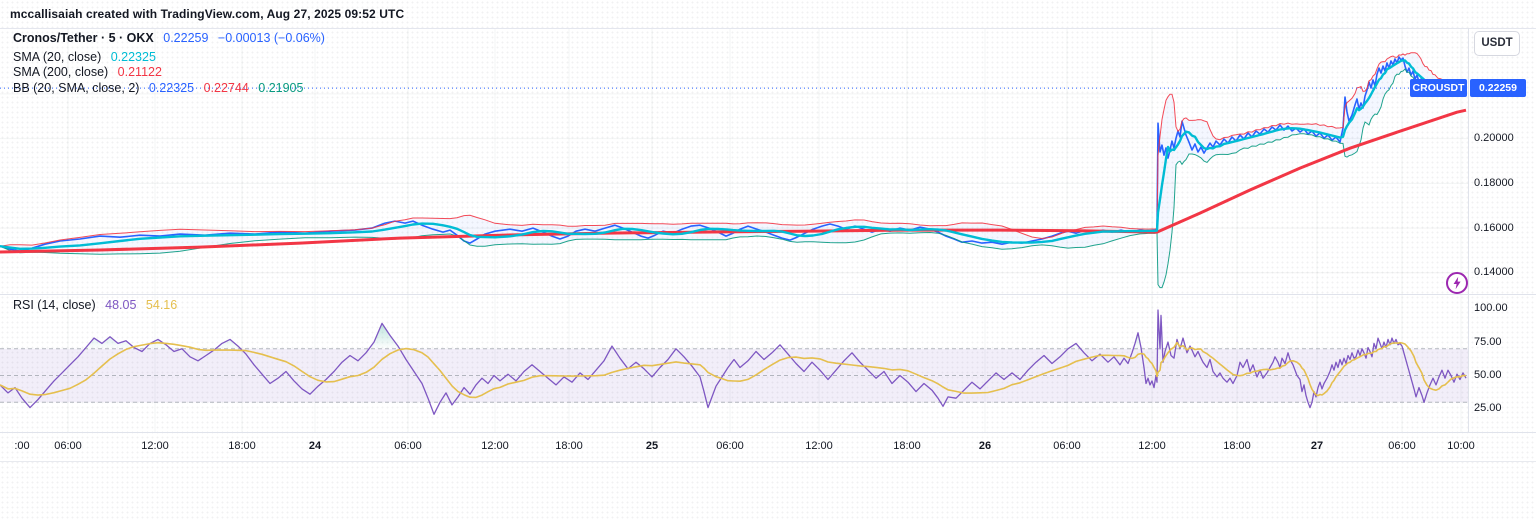 The width and height of the screenshot is (1536, 519). Describe the element at coordinates (161, 305) in the screenshot. I see `rsi-ma-value: 54.16` at that location.